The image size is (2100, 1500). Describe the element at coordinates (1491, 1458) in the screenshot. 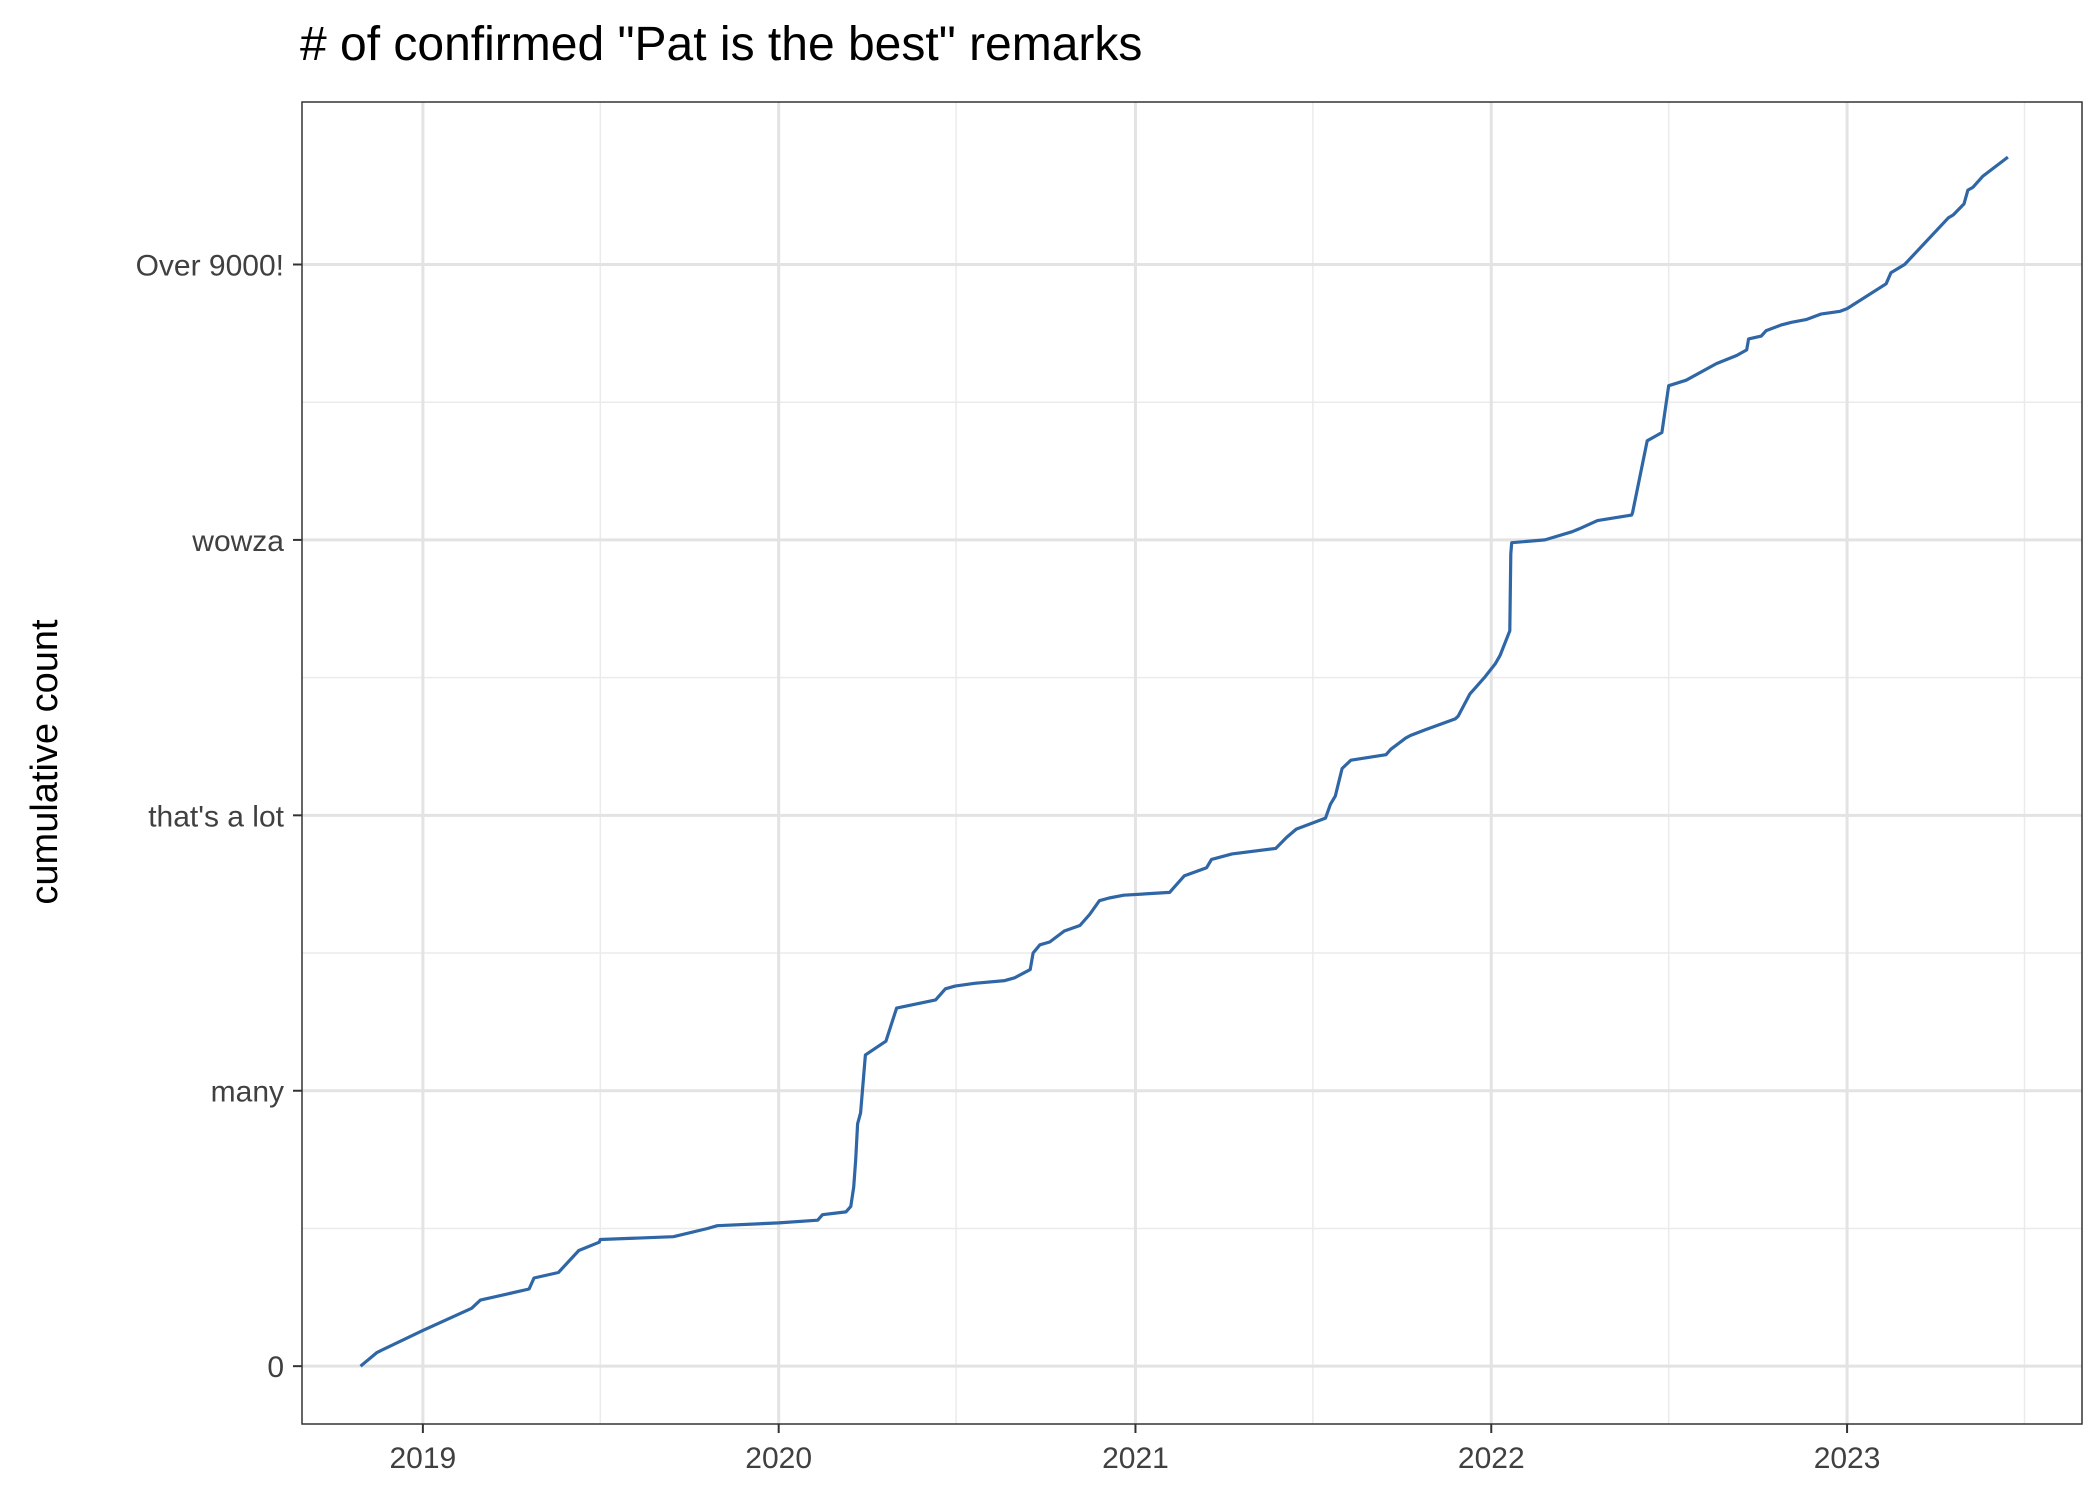

I see `x-tick-label: 2022` at that location.